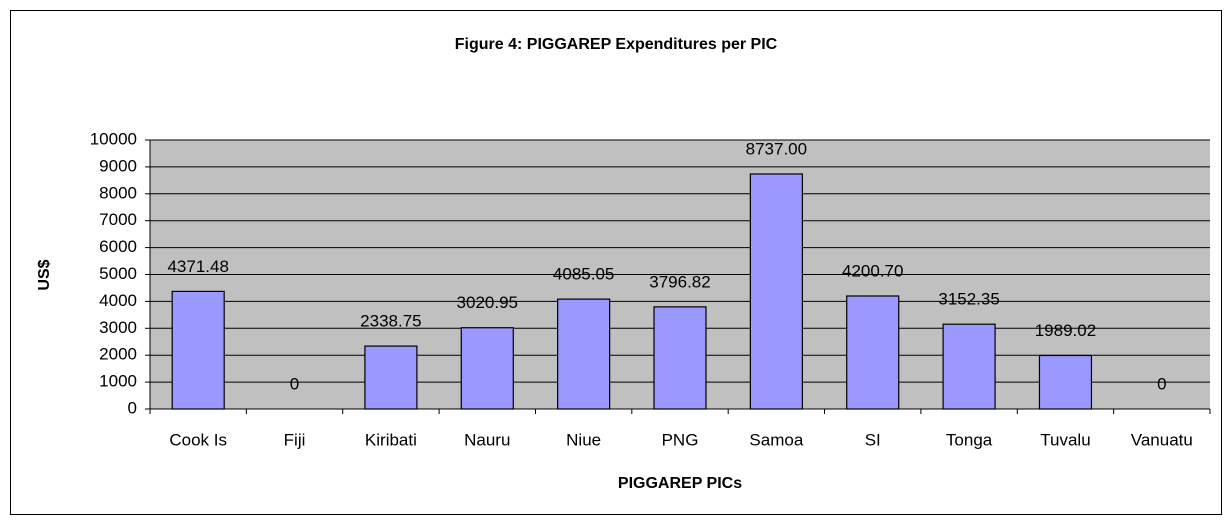 Image resolution: width=1232 pixels, height=525 pixels. Describe the element at coordinates (872, 270) in the screenshot. I see `data-label: 4200.70` at that location.